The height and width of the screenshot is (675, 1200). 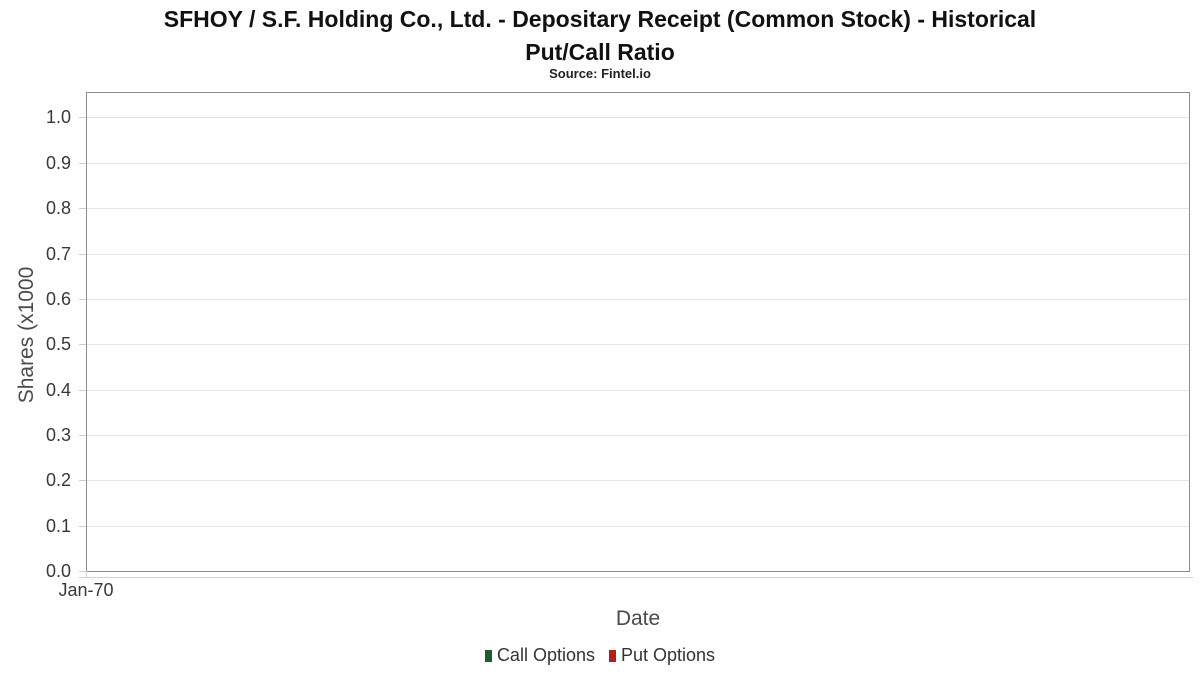 I want to click on y-tick-label: 0.7, so click(x=58, y=253).